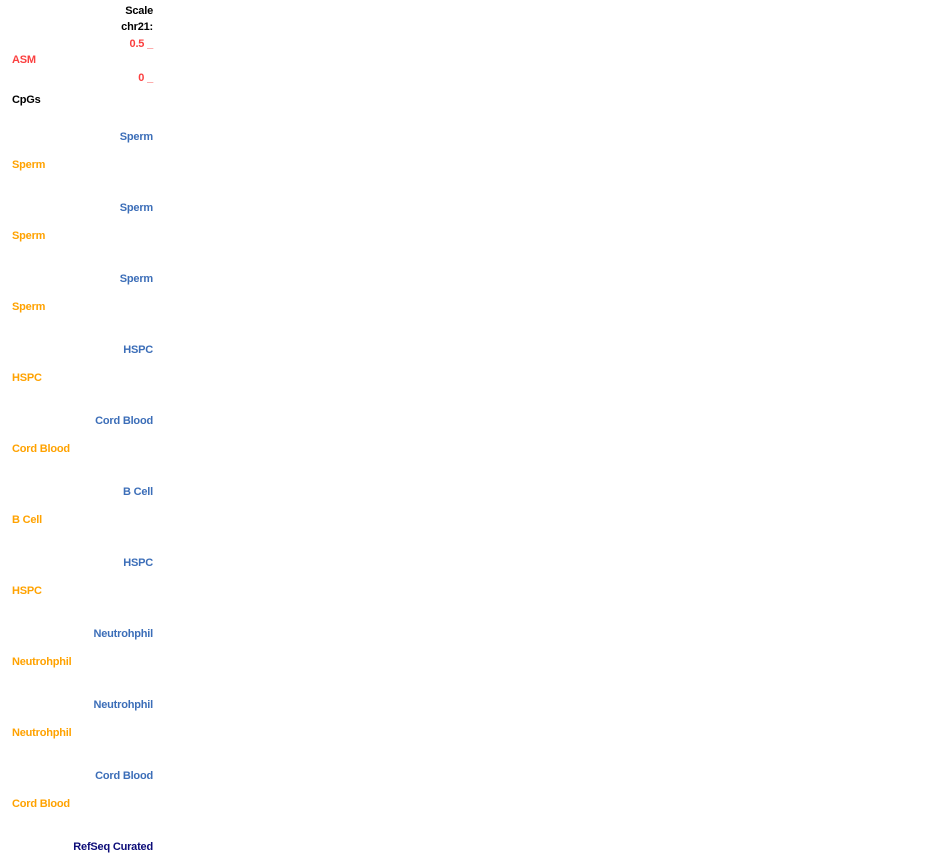  I want to click on track-label-cpgs: CpGs, so click(26, 100).